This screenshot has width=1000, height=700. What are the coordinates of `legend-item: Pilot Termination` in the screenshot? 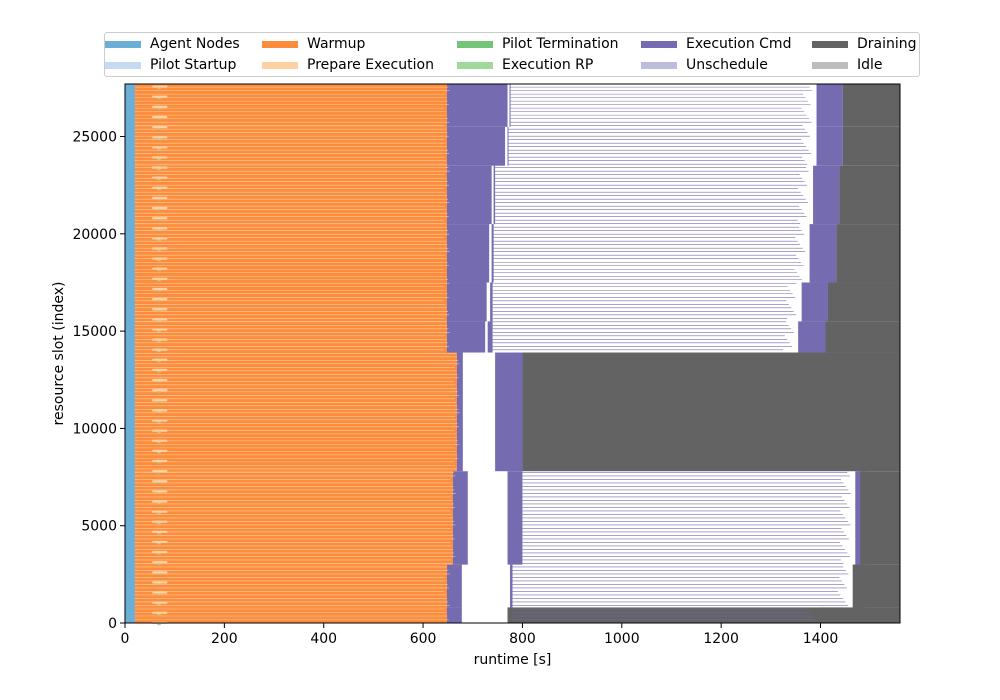 It's located at (538, 44).